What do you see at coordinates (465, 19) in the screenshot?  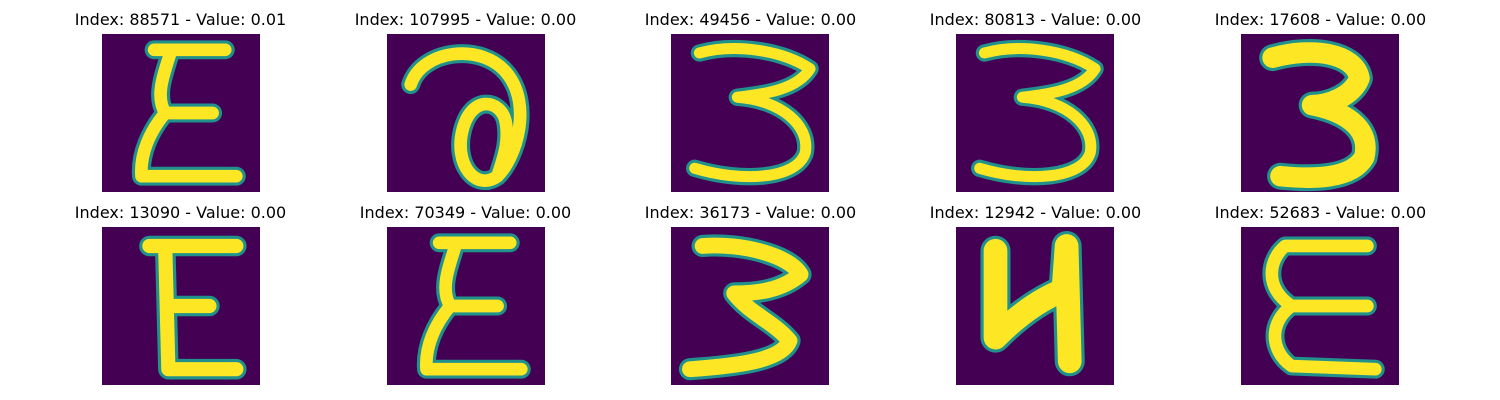 I see `panel-title: Index: 107995 - Value: 0.00` at bounding box center [465, 19].